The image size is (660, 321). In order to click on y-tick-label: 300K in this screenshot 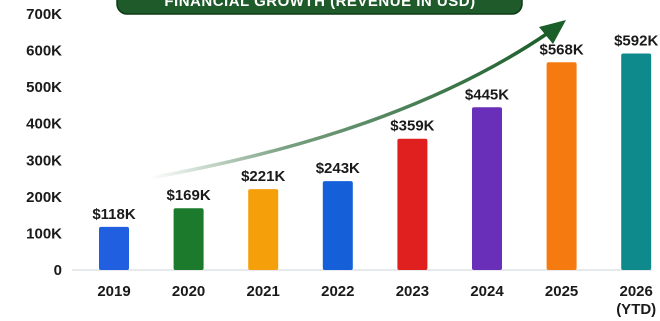, I will do `click(44, 160)`.